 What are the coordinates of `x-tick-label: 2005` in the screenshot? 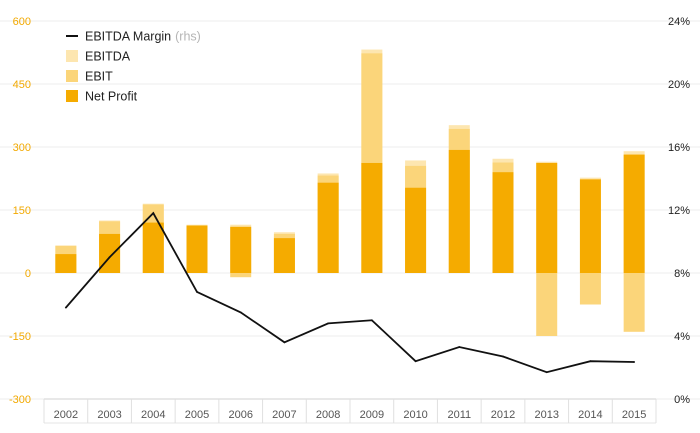 It's located at (197, 415).